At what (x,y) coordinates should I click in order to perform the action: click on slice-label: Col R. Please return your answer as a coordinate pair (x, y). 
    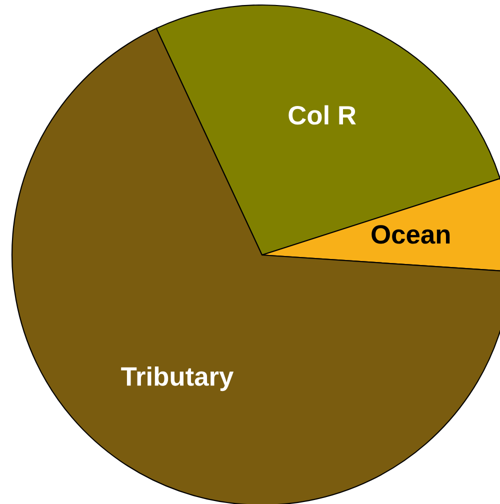
    Looking at the image, I should click on (322, 115).